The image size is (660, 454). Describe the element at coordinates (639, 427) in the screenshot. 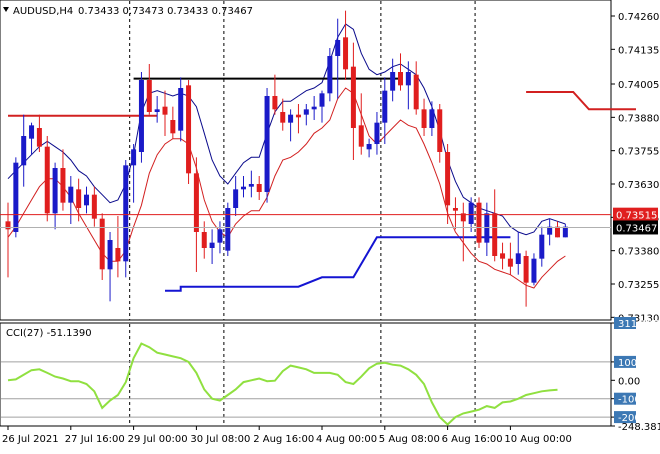

I see `cci-tick-label: -248.381` at that location.